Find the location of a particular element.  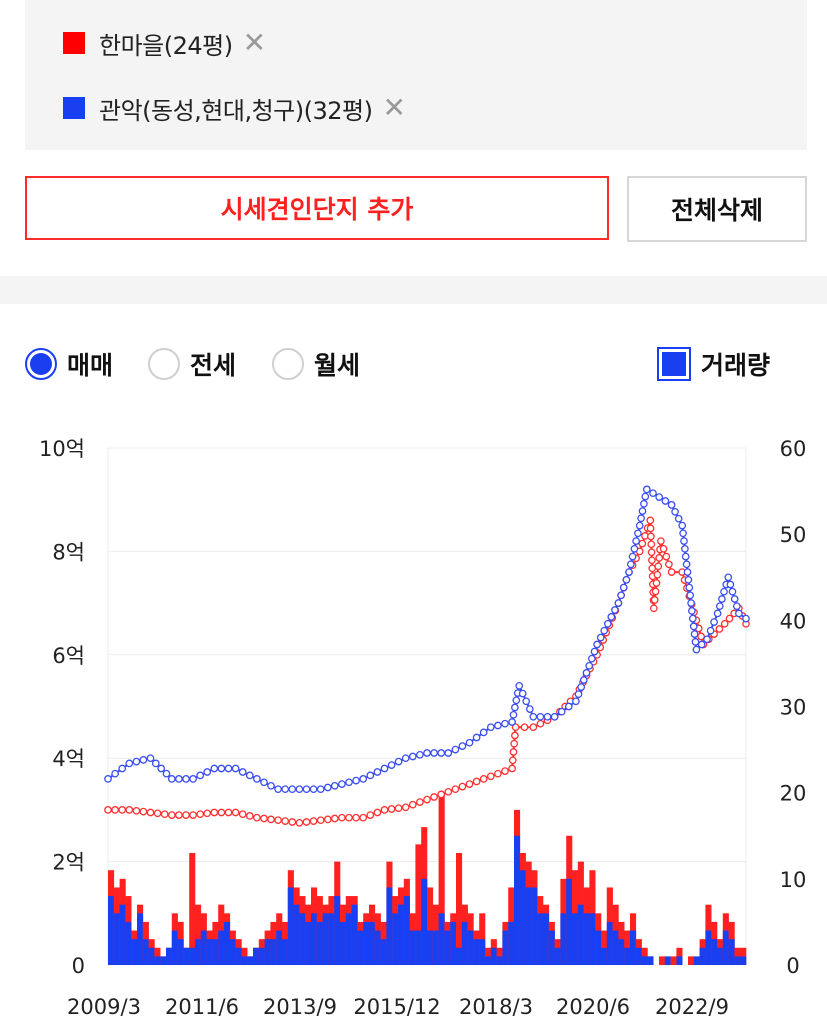

compare-item-label: 관악(동성,현대,청구)(32평) is located at coordinates (236, 110).